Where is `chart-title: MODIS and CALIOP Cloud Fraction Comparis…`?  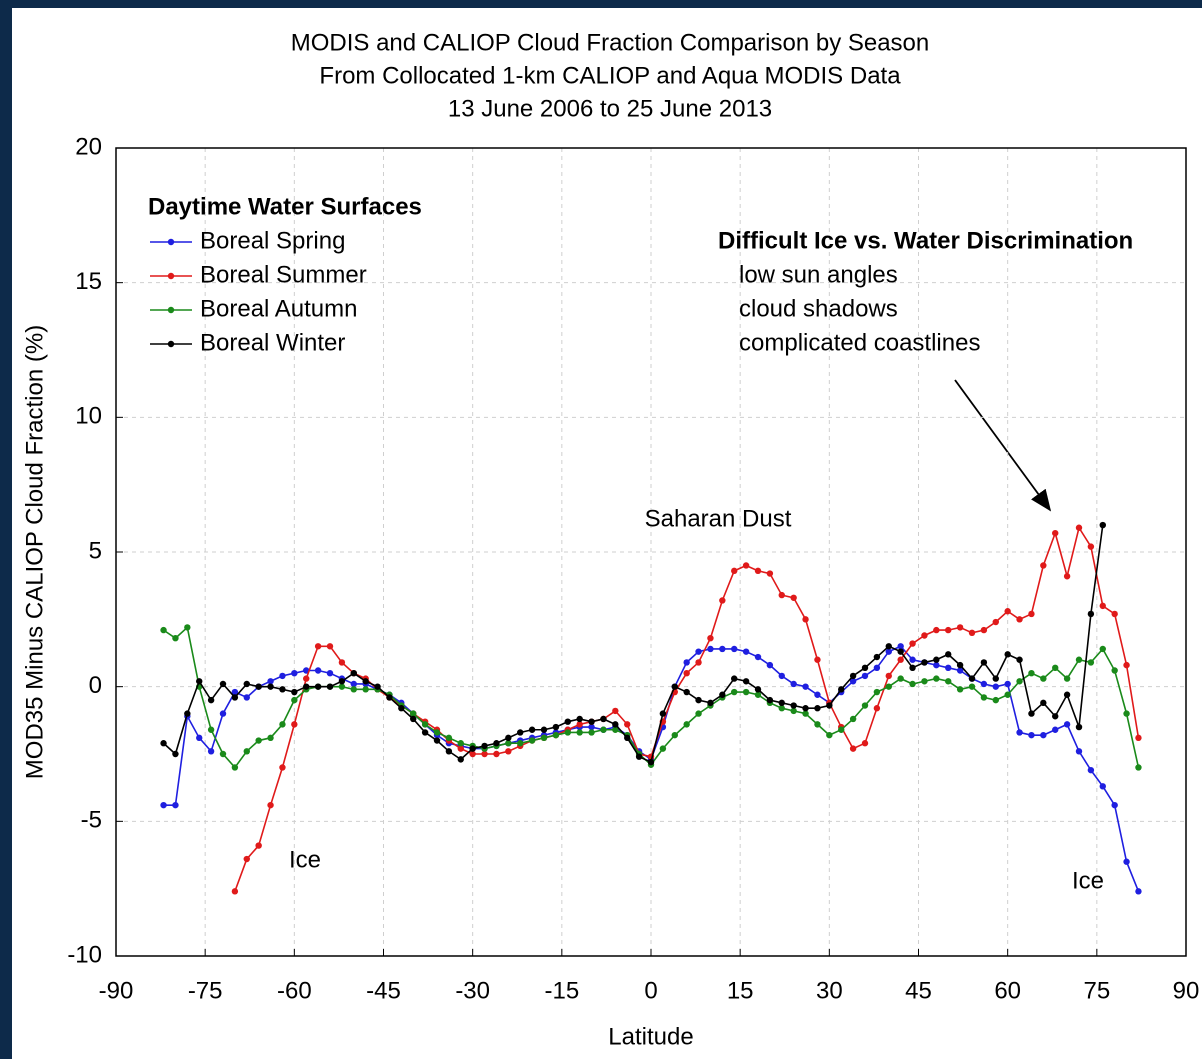
chart-title: MODIS and CALIOP Cloud Fraction Comparis… is located at coordinates (610, 42).